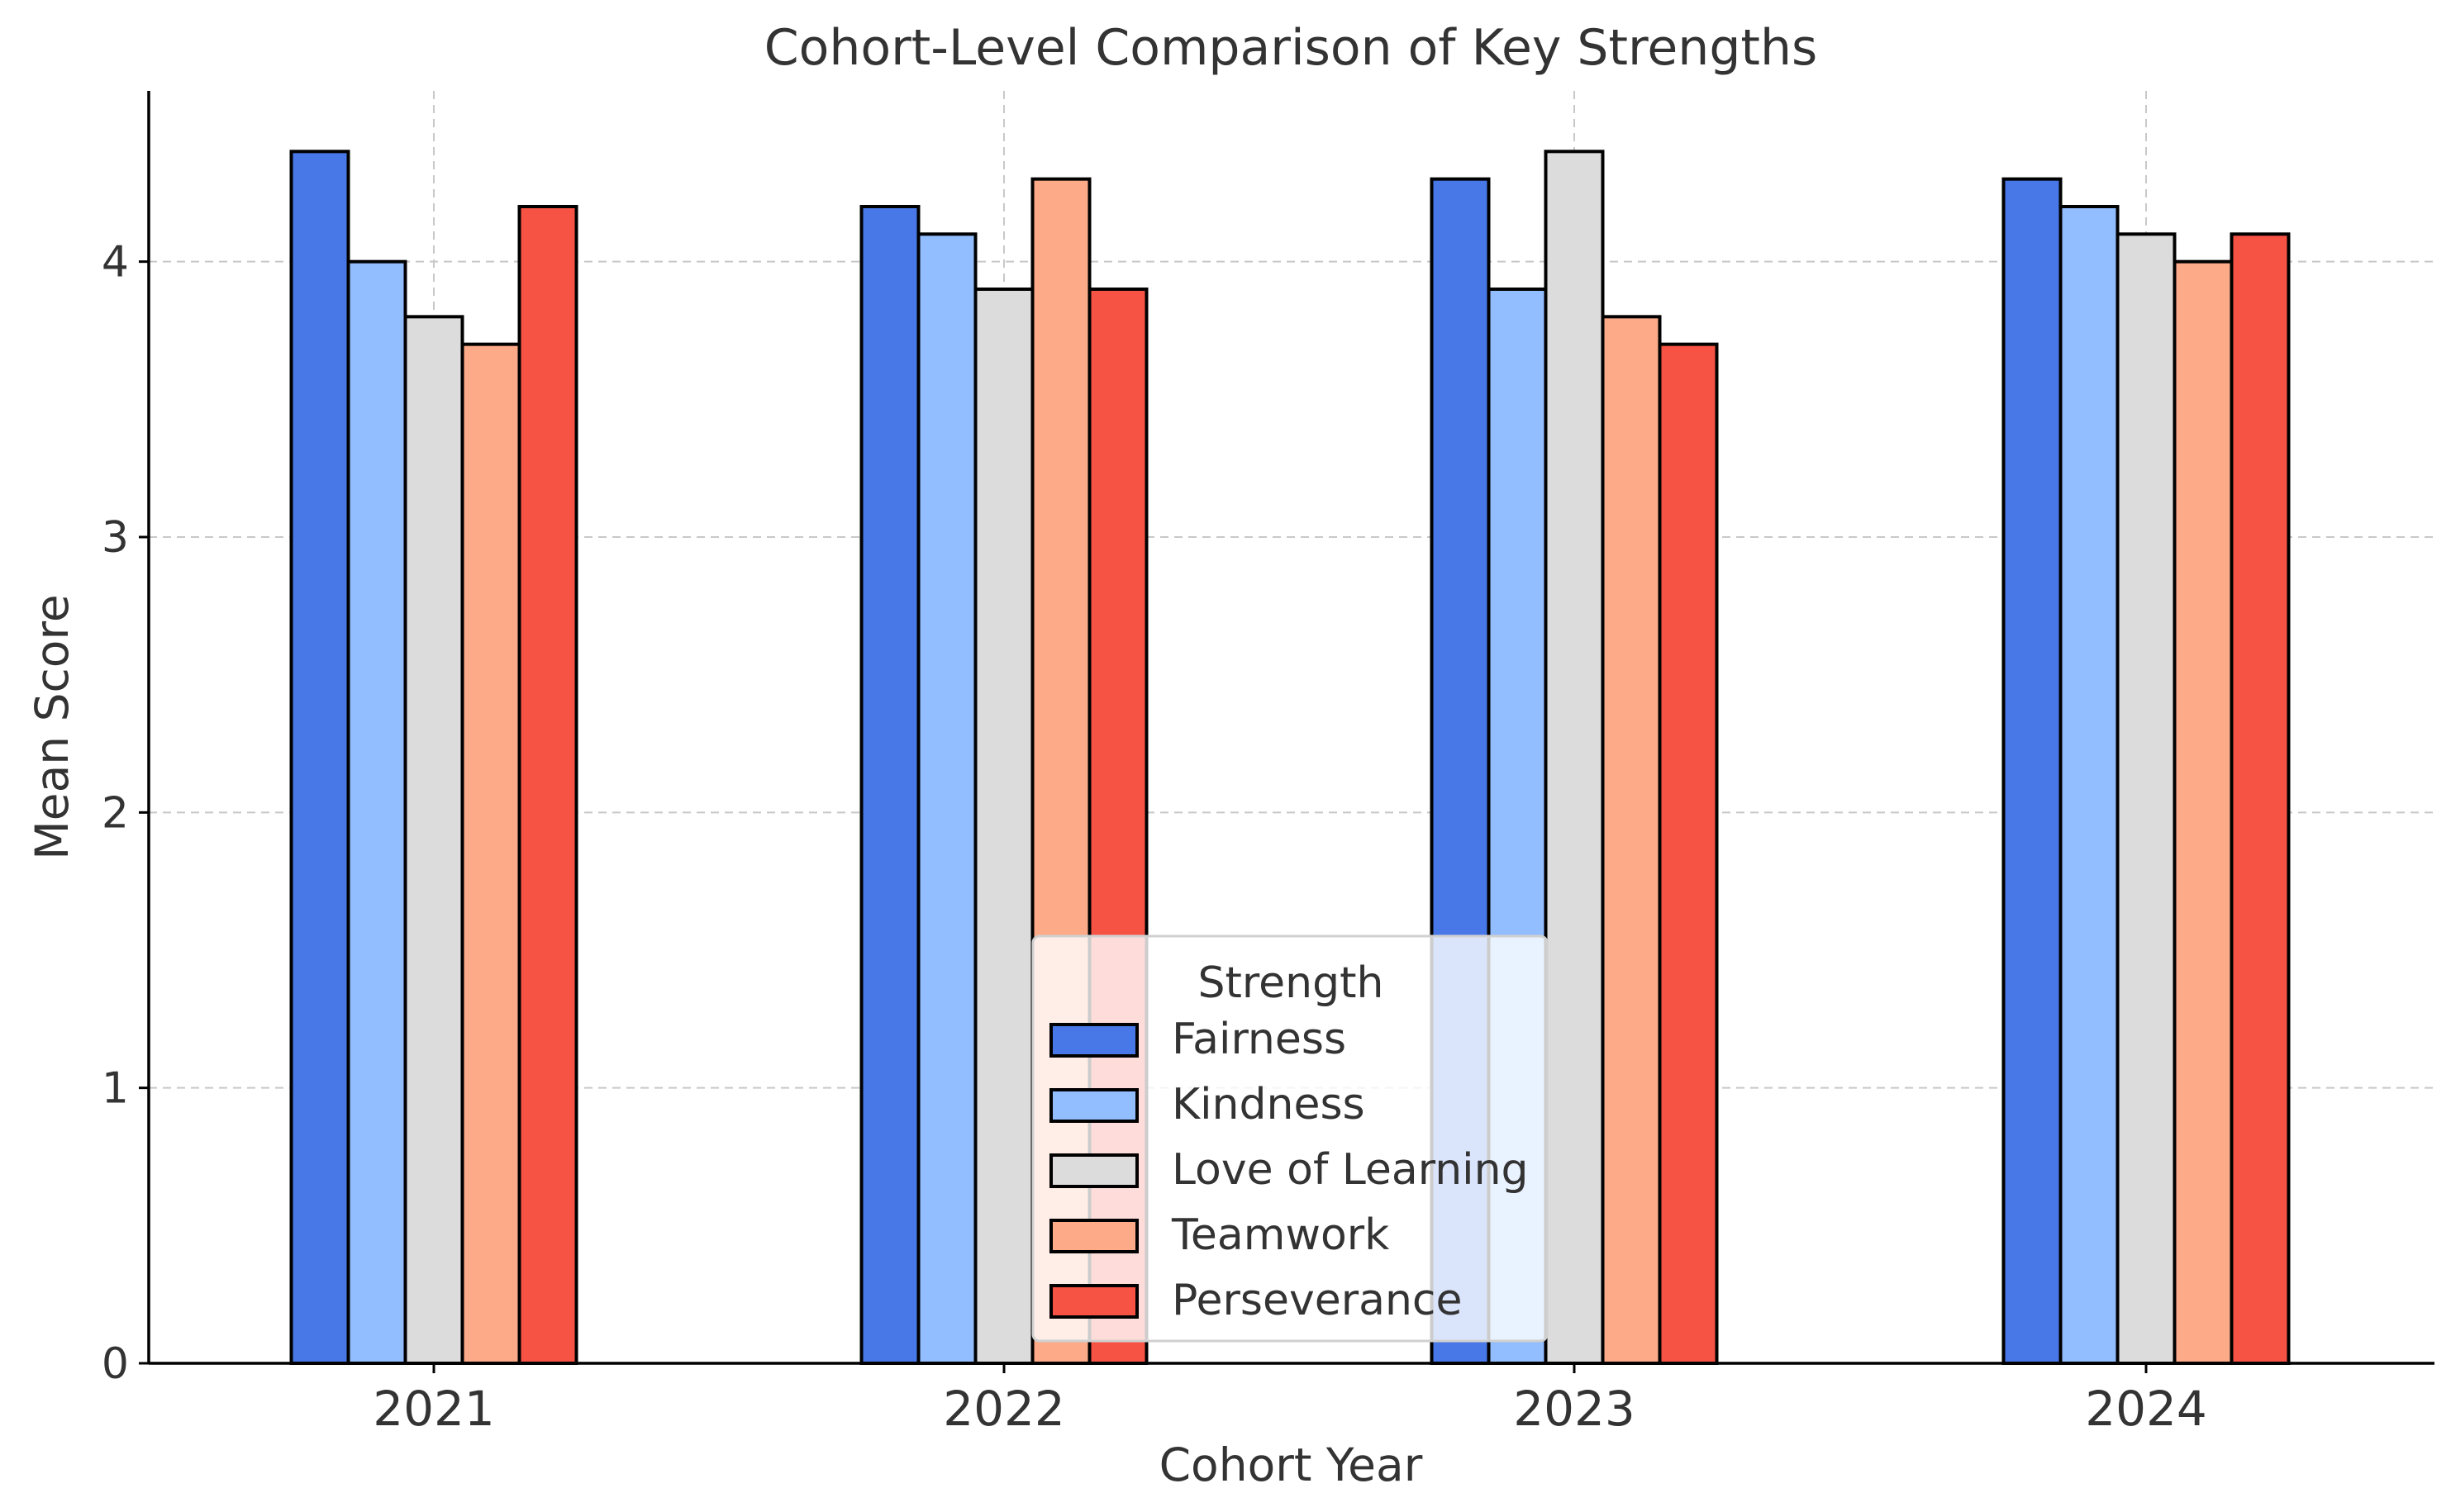 The width and height of the screenshot is (2451, 1512). Describe the element at coordinates (115, 1089) in the screenshot. I see `y-tick-label: 1` at that location.